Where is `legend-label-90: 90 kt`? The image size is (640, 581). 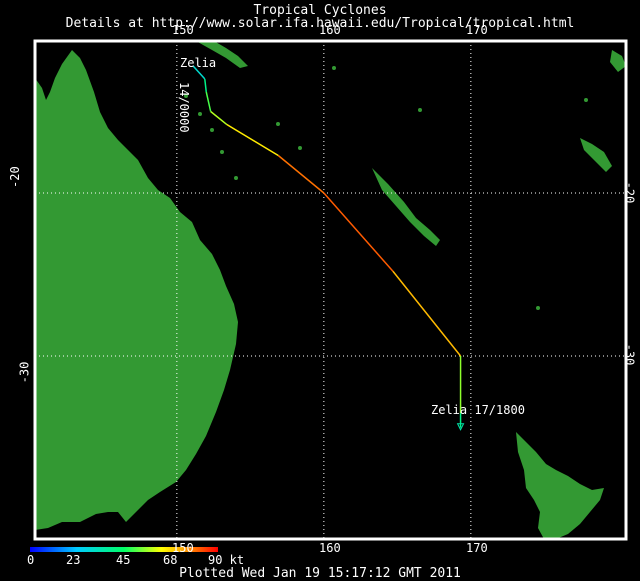
legend-label-90: 90 kt is located at coordinates (226, 560).